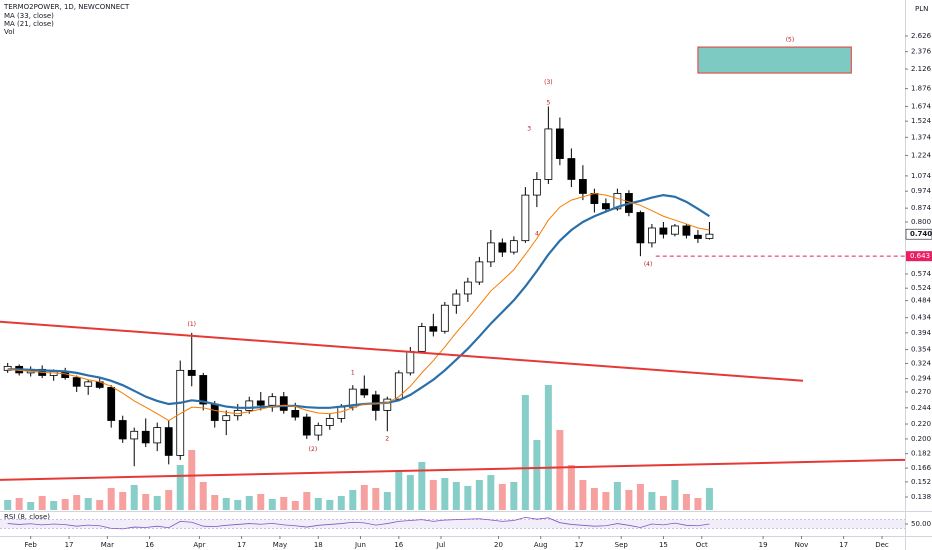 This screenshot has height=550, width=932. I want to click on x-tick-label: Dec, so click(882, 545).